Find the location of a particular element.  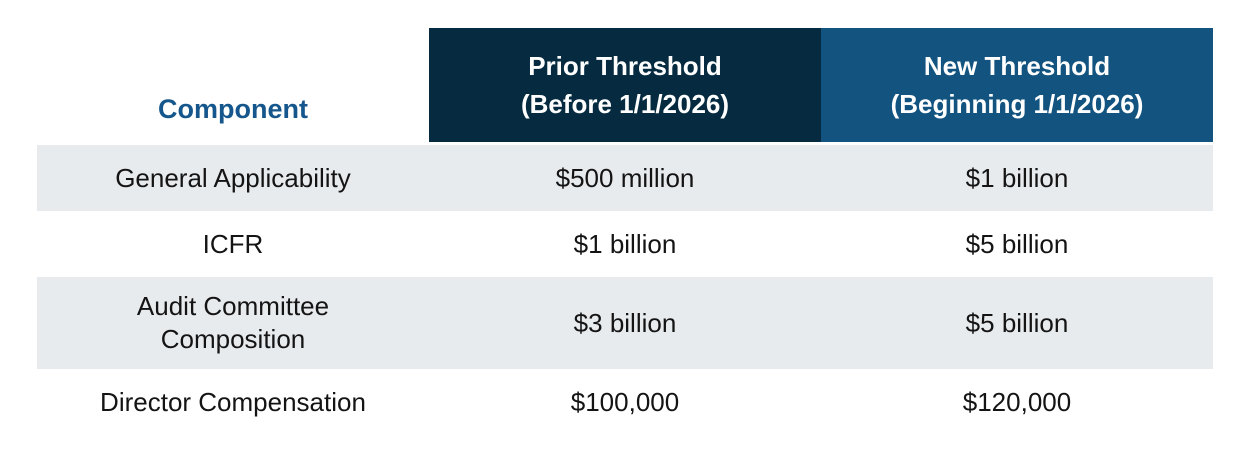

header-prior-line1: Prior Threshold is located at coordinates (625, 66).